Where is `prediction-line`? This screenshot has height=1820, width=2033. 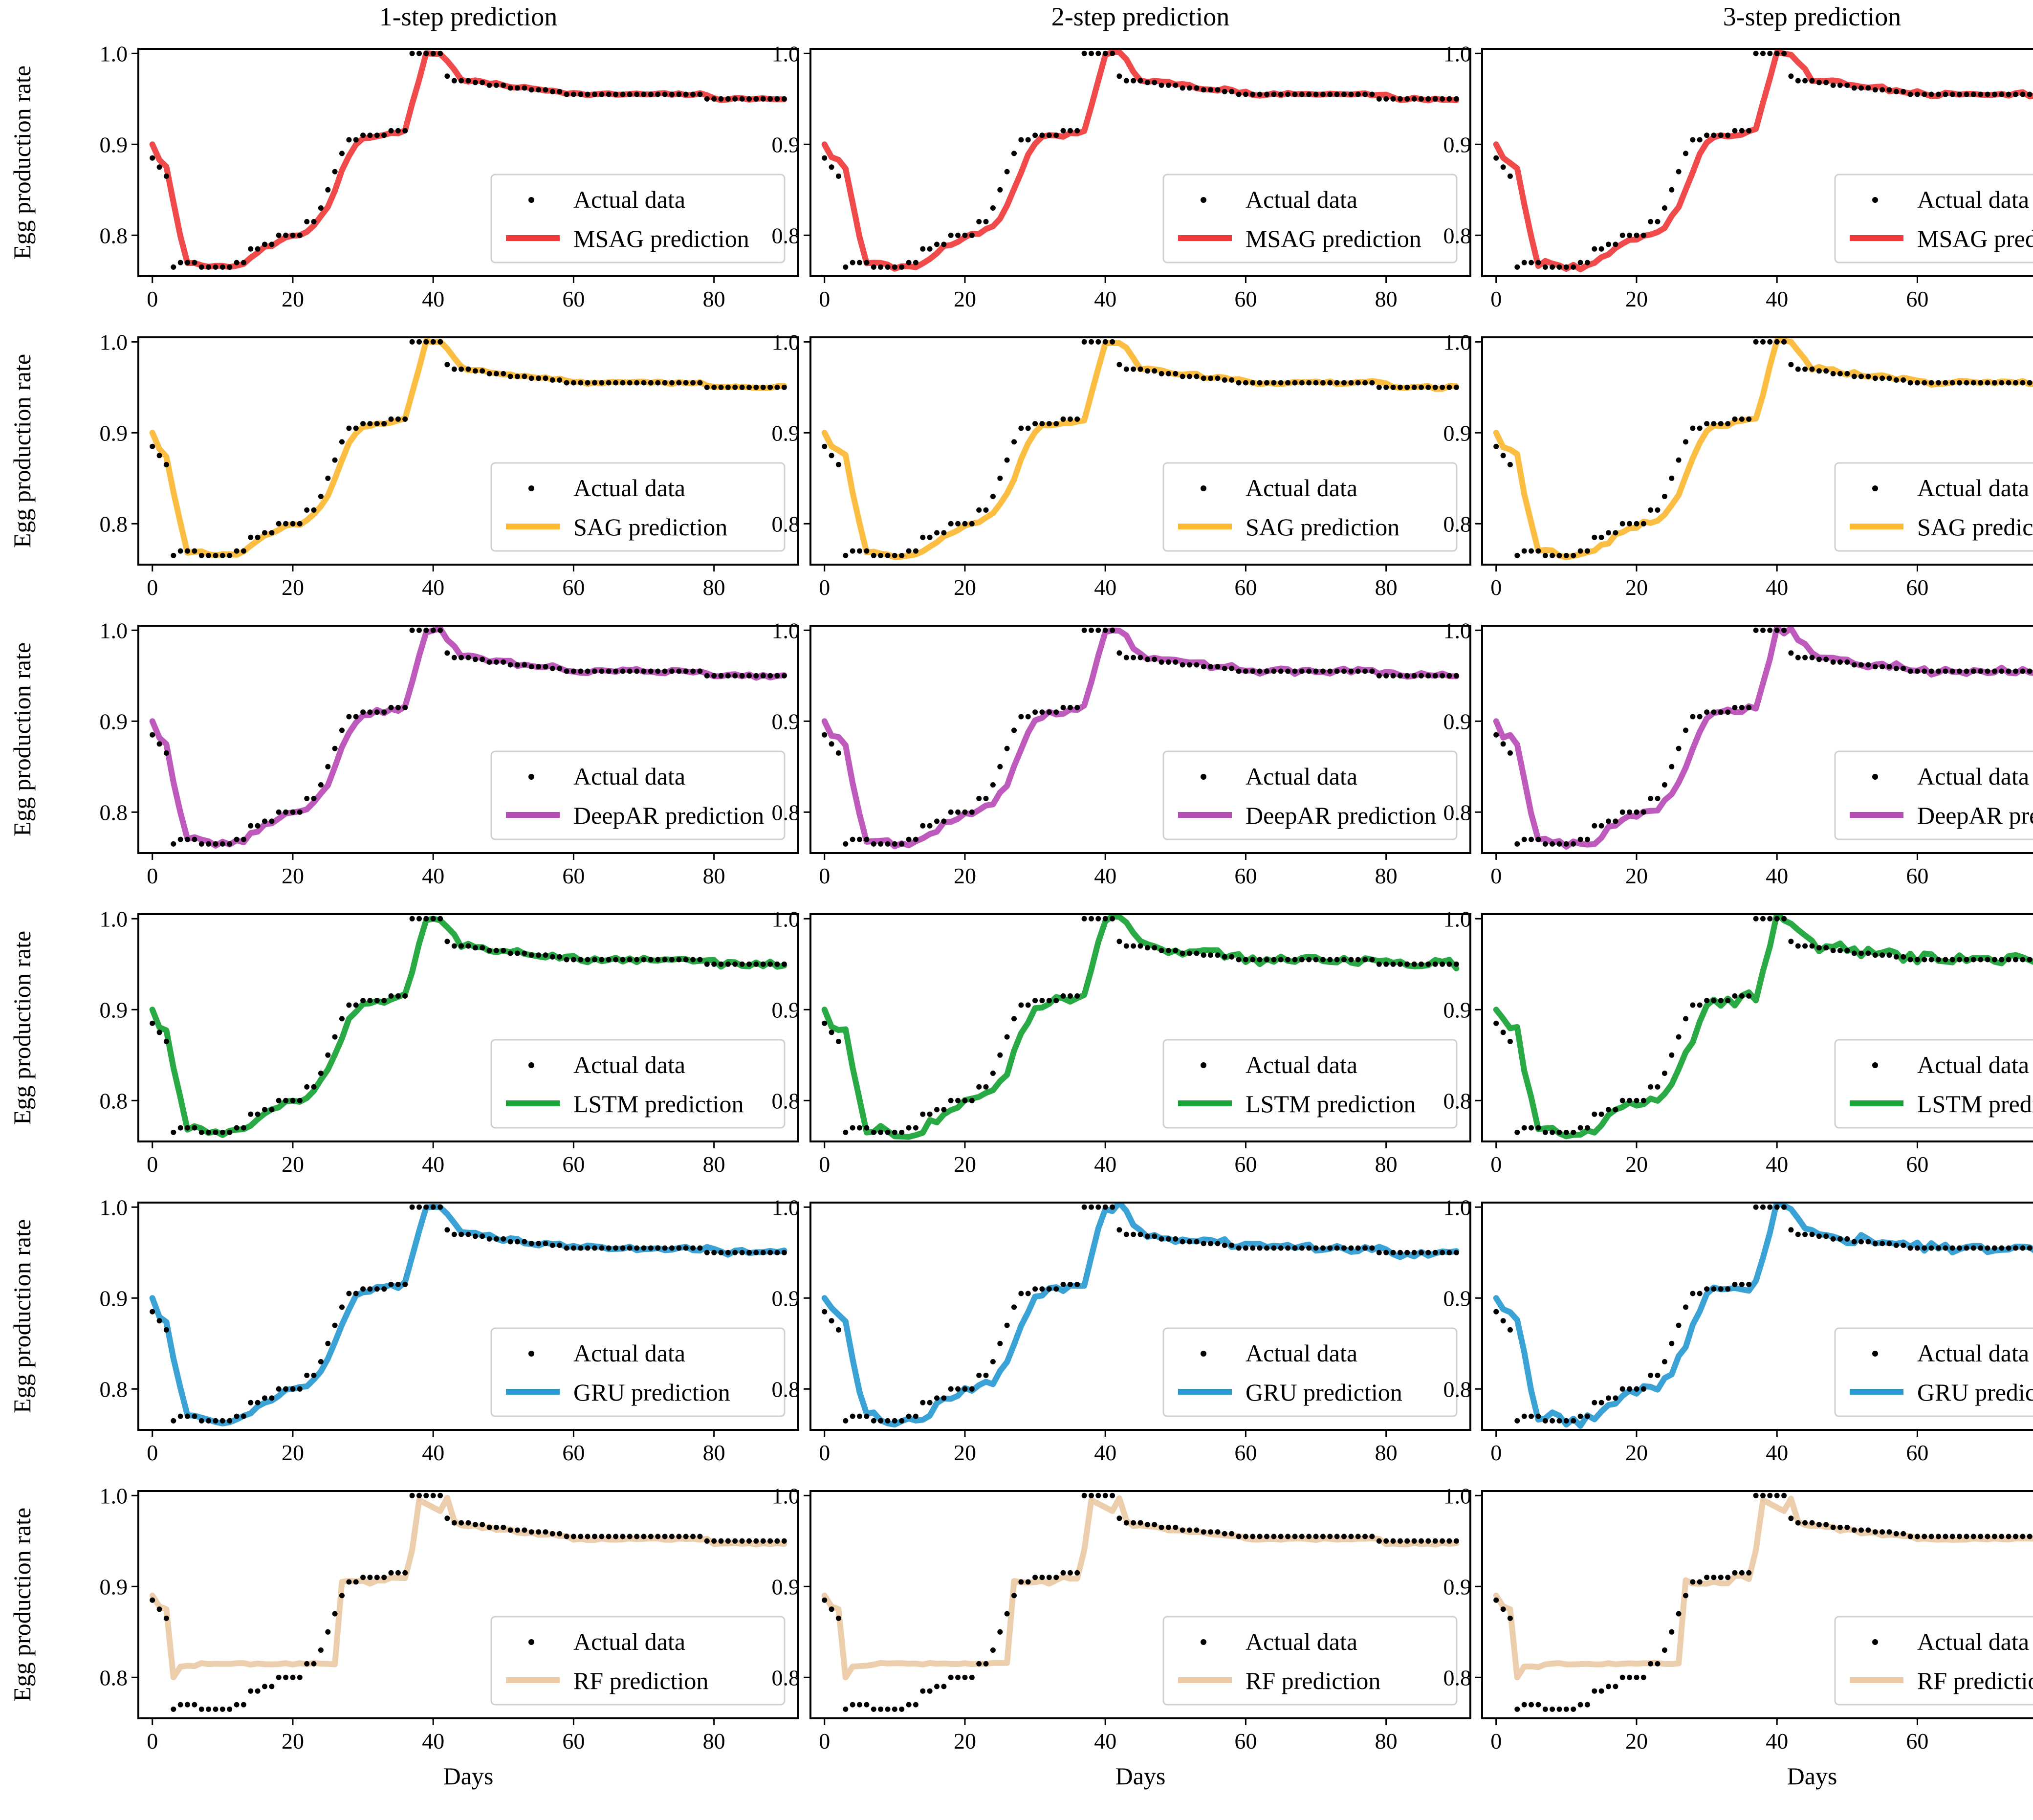 prediction-line is located at coordinates (1140, 1315).